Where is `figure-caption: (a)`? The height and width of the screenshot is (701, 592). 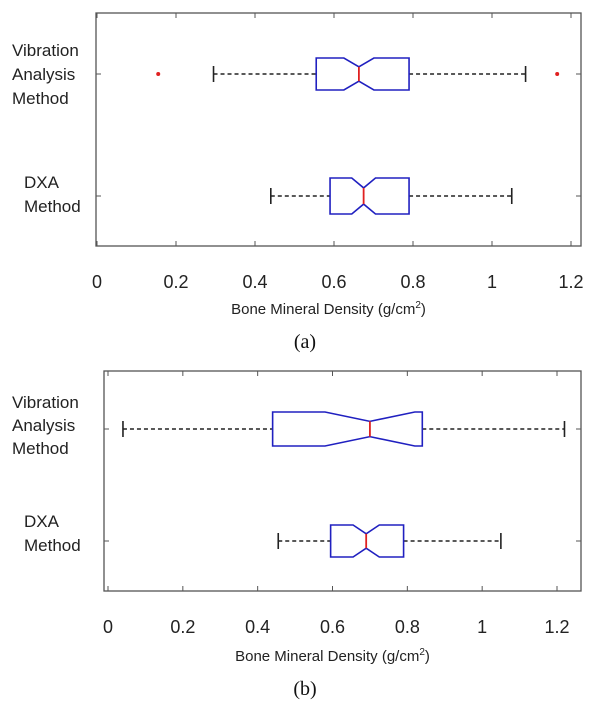
figure-caption: (a) is located at coordinates (305, 342).